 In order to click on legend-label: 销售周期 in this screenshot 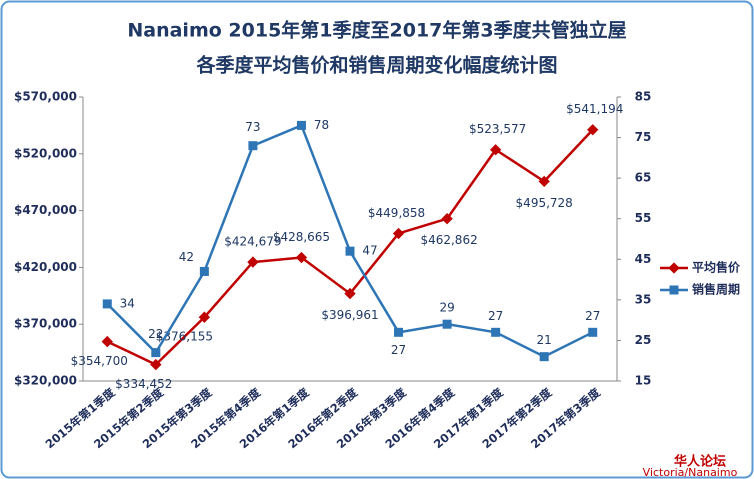, I will do `click(716, 289)`.